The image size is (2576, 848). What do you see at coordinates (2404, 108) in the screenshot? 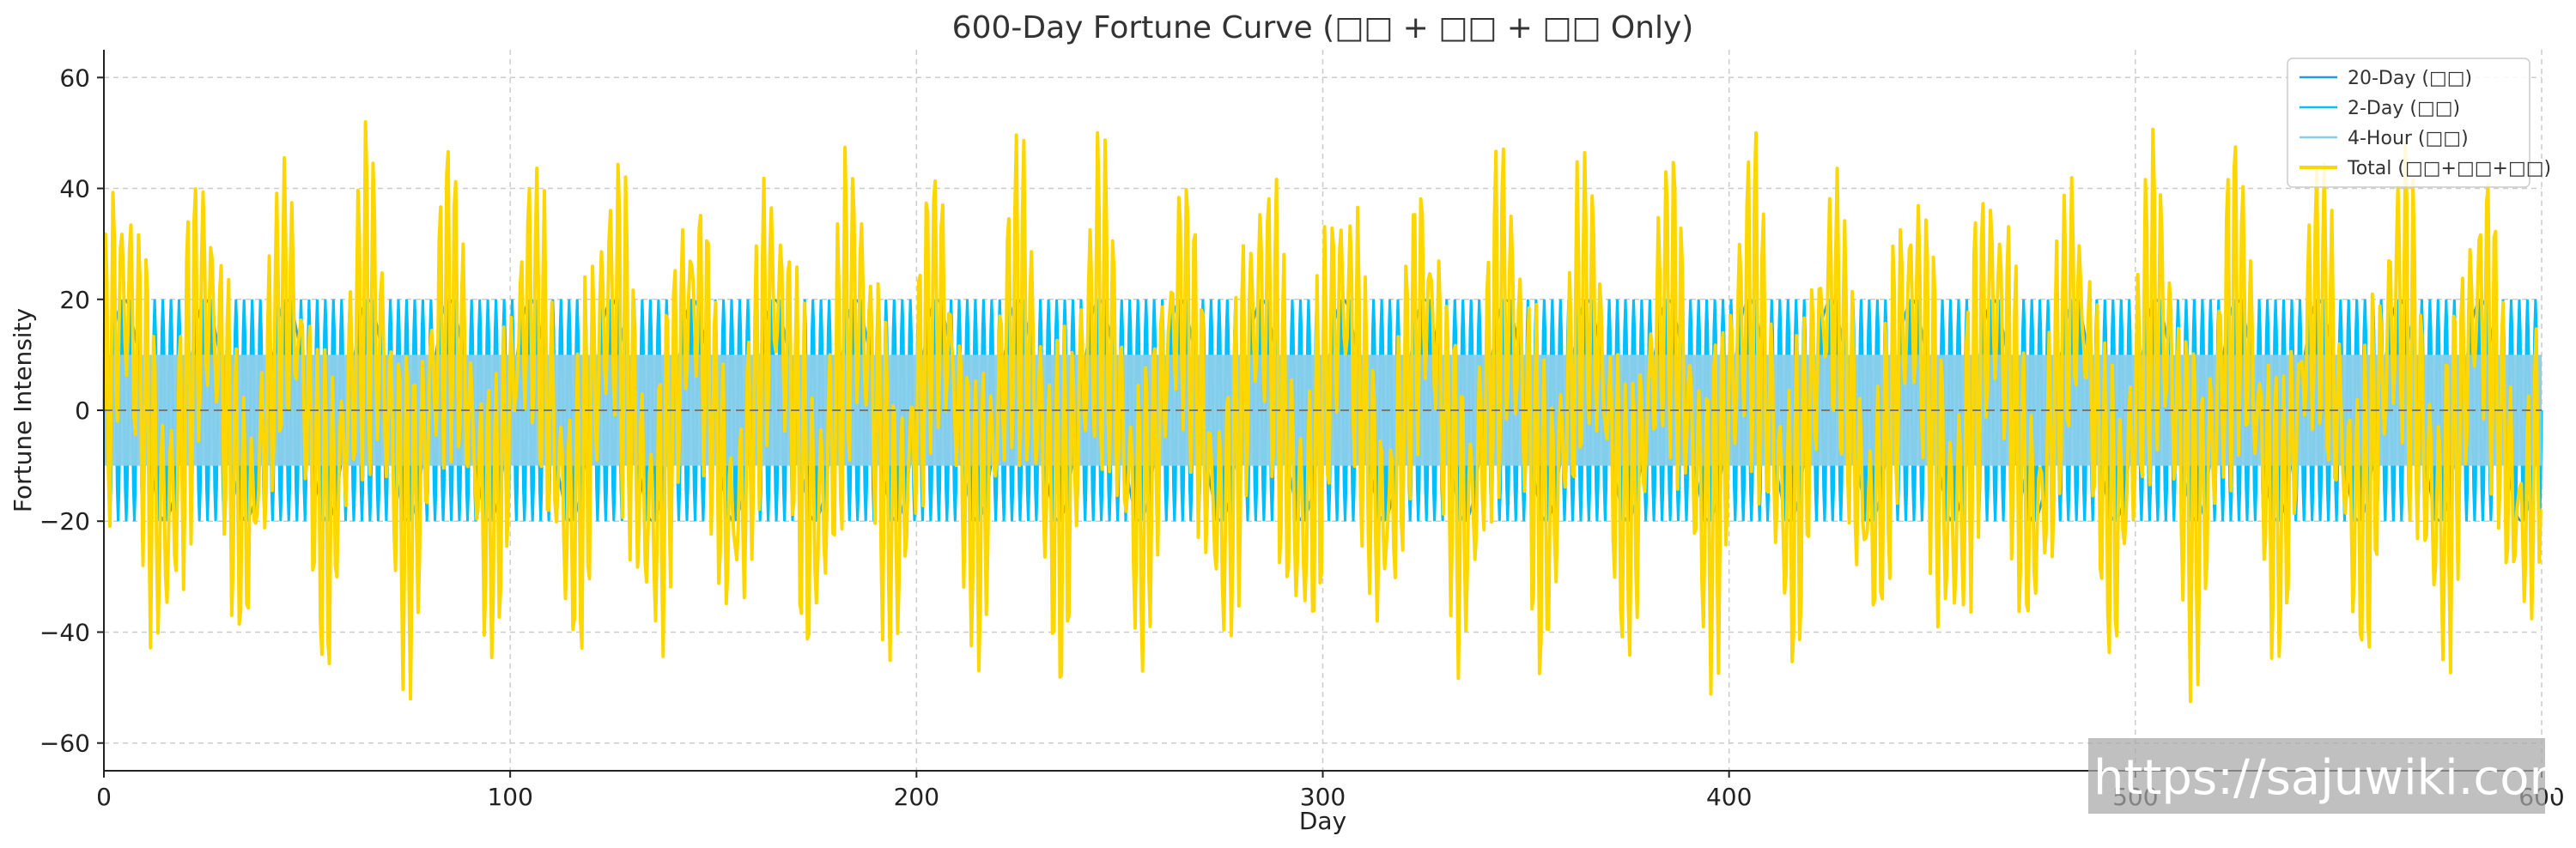
I see `legend-label: 2-Day (□□)` at bounding box center [2404, 108].